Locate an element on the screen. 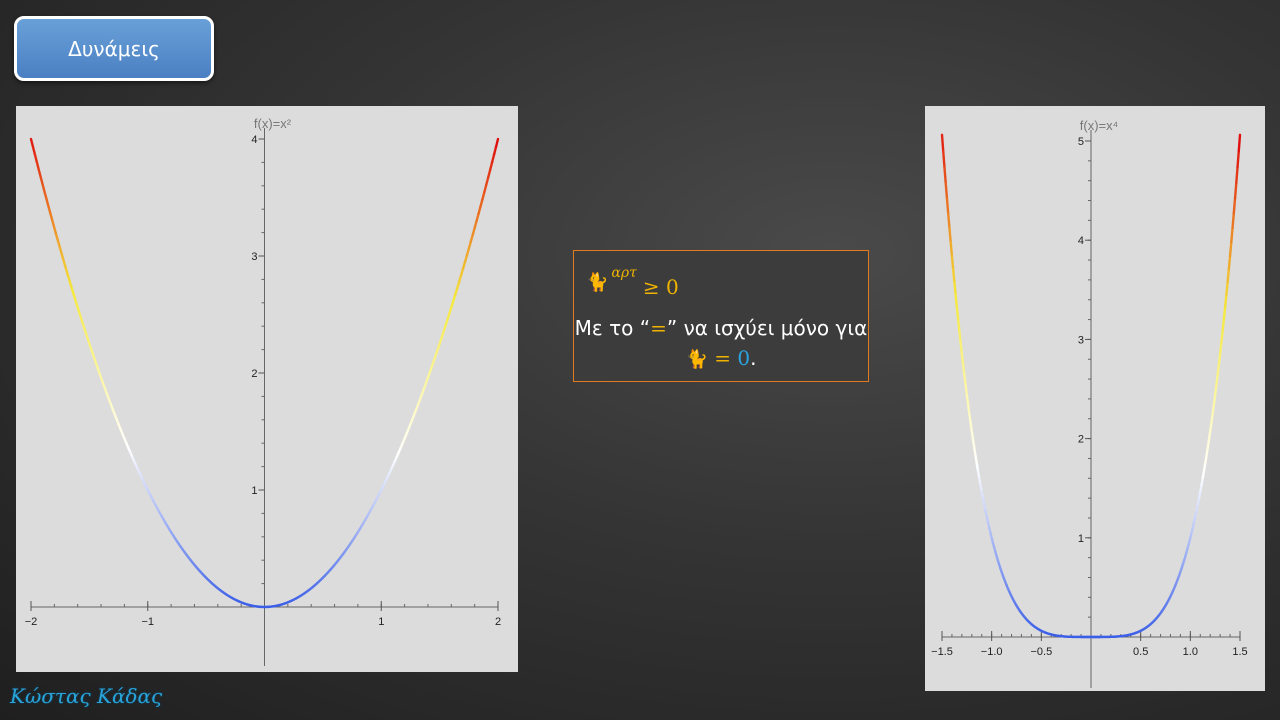 The width and height of the screenshot is (1280, 720). x-tick-label: −1.5 is located at coordinates (942, 652).